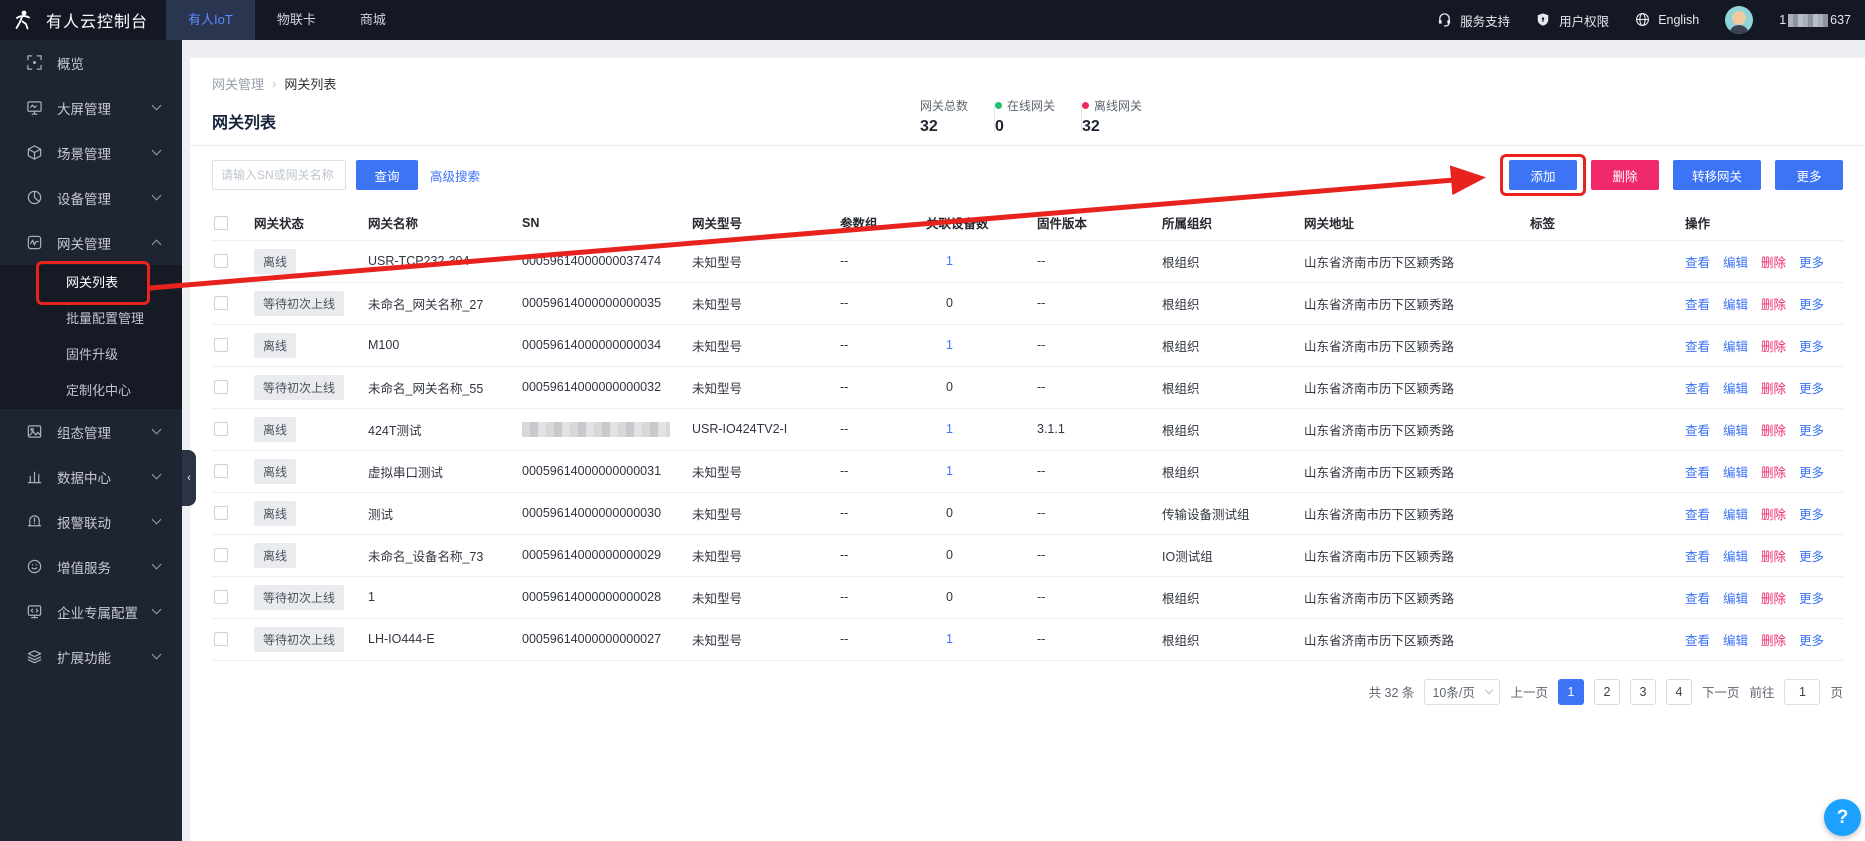 The height and width of the screenshot is (841, 1865). What do you see at coordinates (1529, 693) in the screenshot?
I see `prev-page-button: 上一页` at bounding box center [1529, 693].